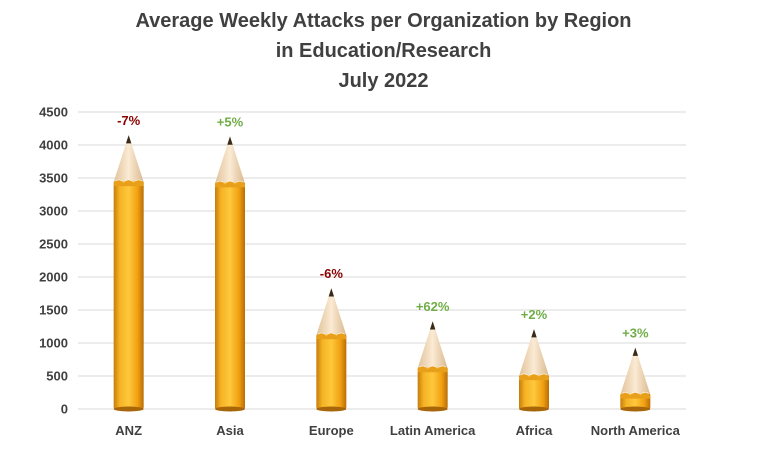  Describe the element at coordinates (53, 112) in the screenshot. I see `y-tick-label: 4500` at that location.